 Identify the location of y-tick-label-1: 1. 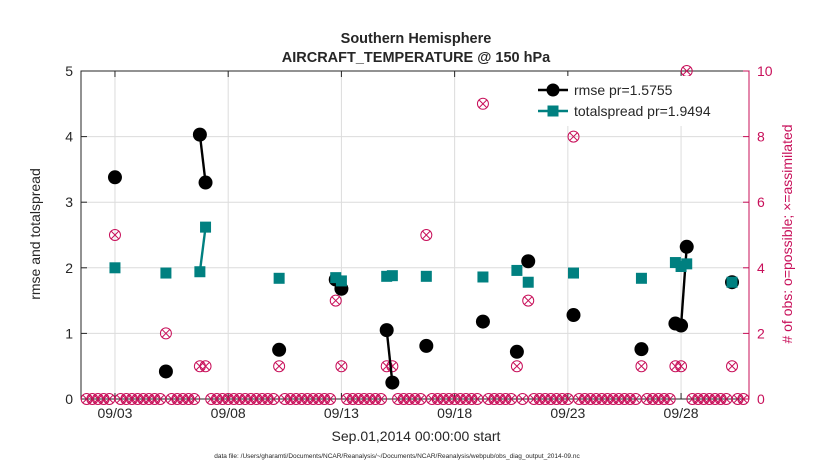
(69, 333).